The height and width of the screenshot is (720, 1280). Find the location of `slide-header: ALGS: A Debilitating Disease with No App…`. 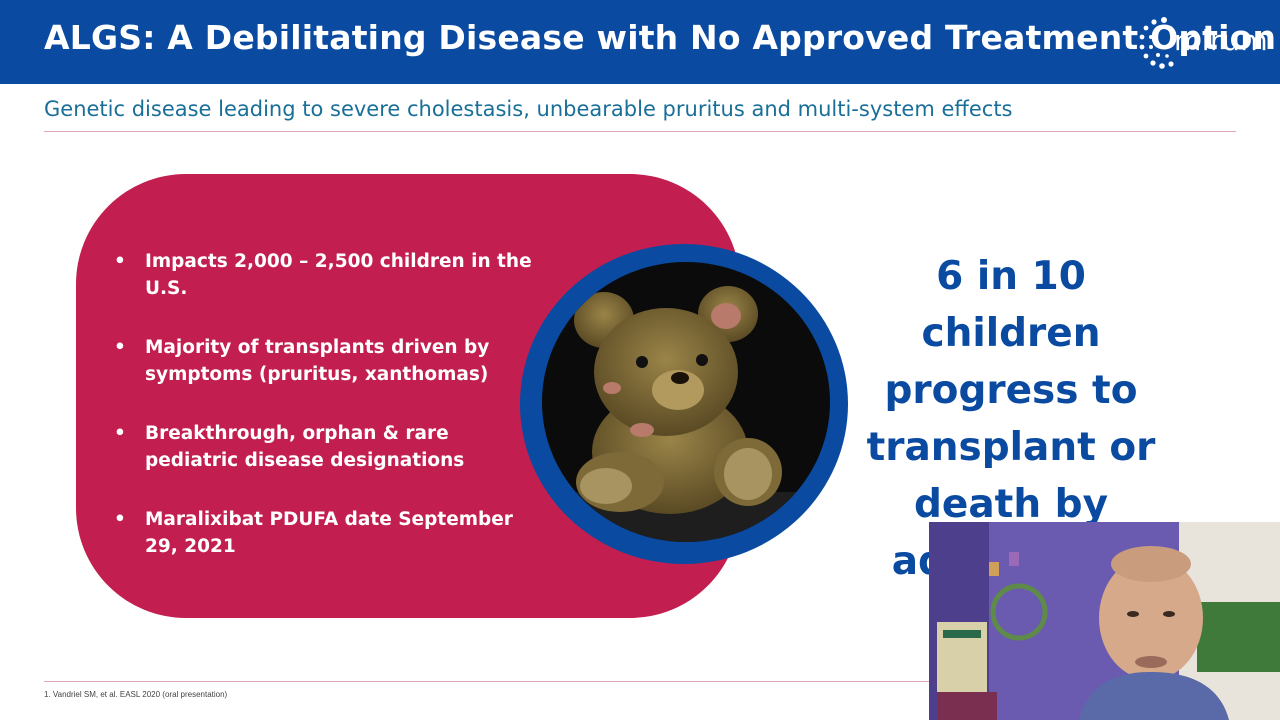

slide-header: ALGS: A Debilitating Disease with No App… is located at coordinates (640, 42).